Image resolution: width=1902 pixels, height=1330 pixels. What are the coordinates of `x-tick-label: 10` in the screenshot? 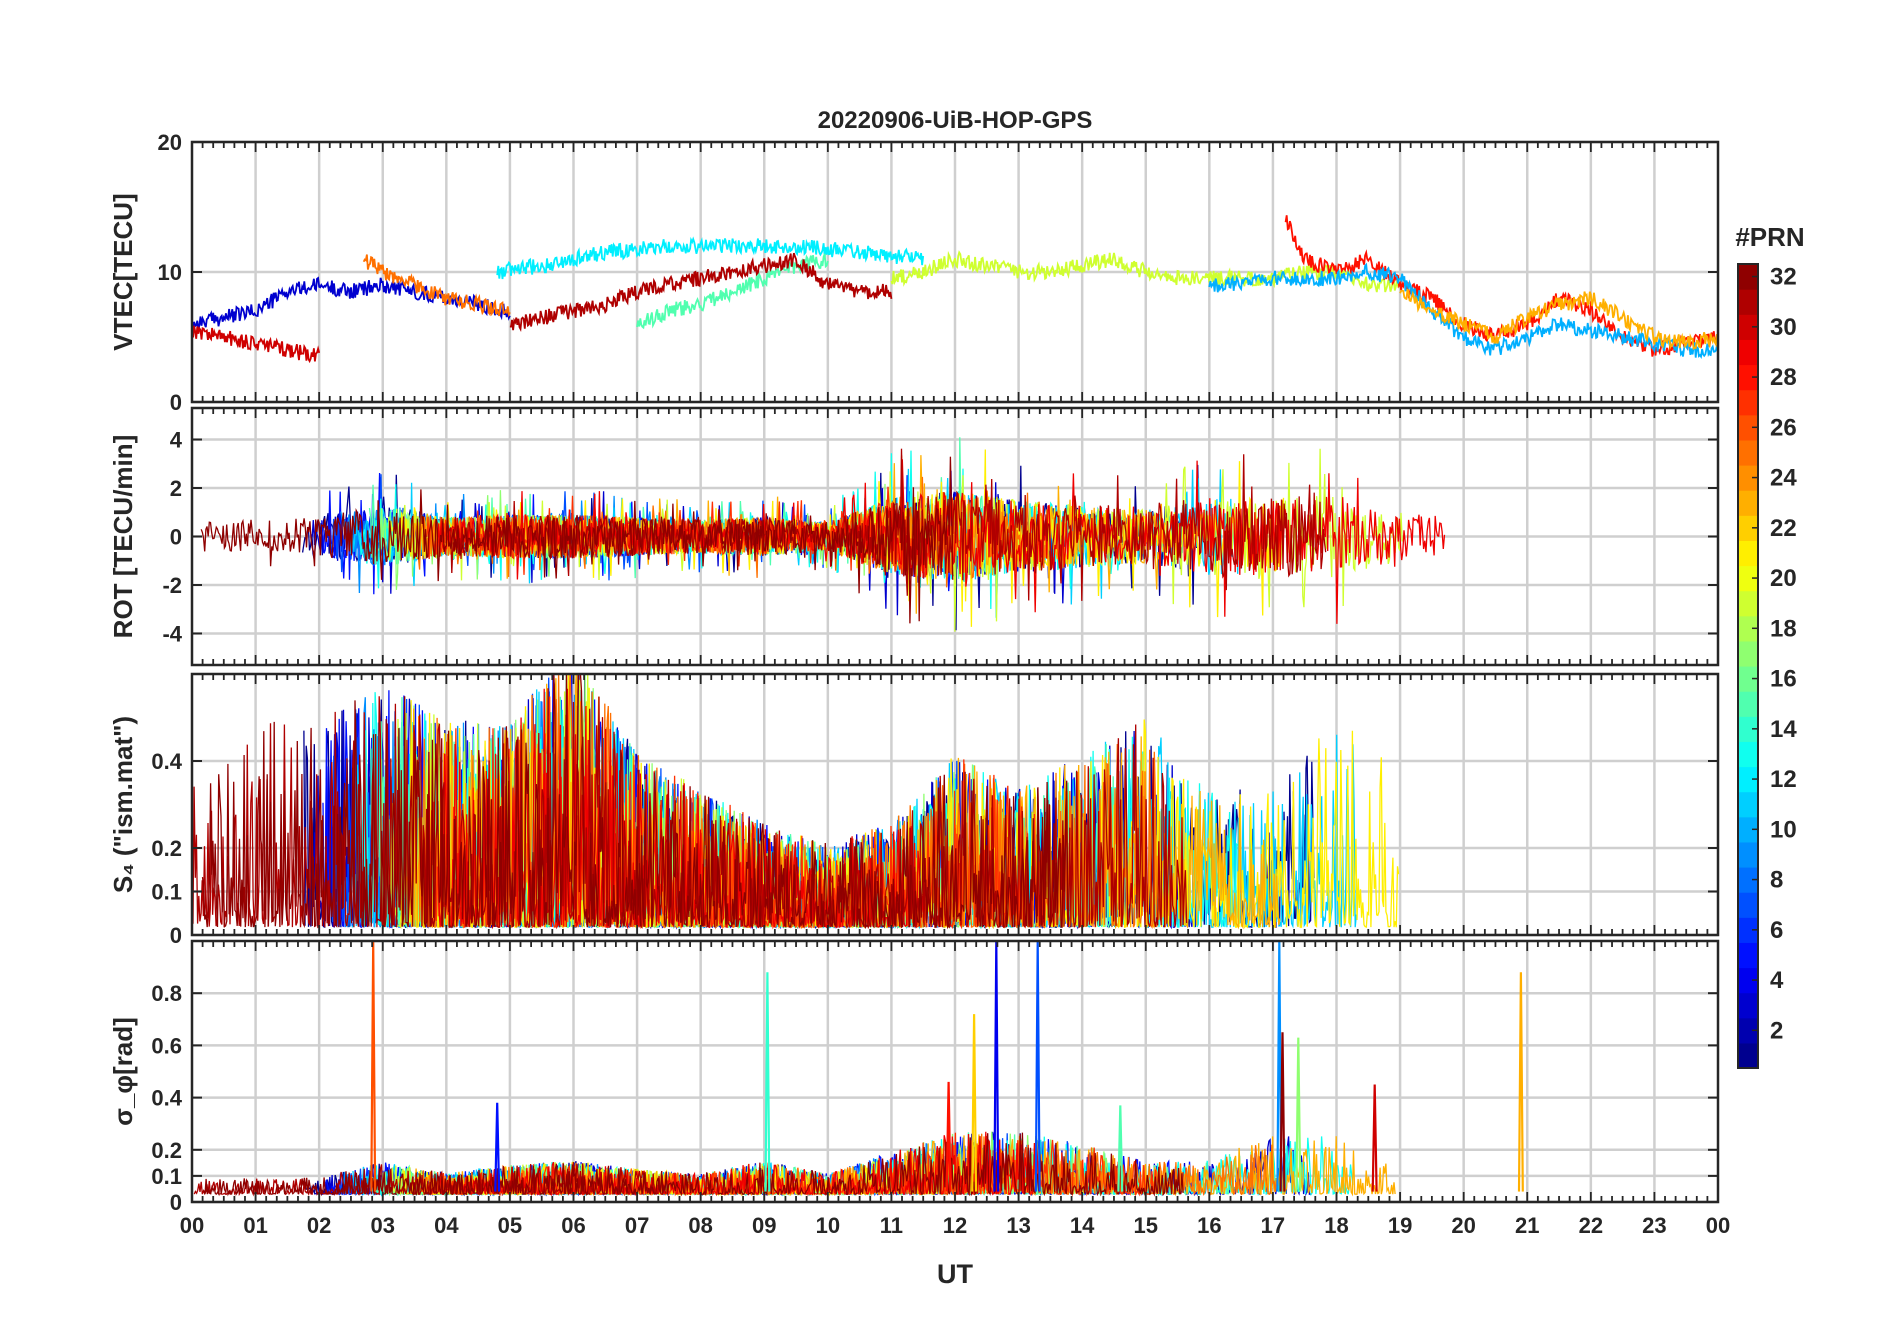 It's located at (828, 1225).